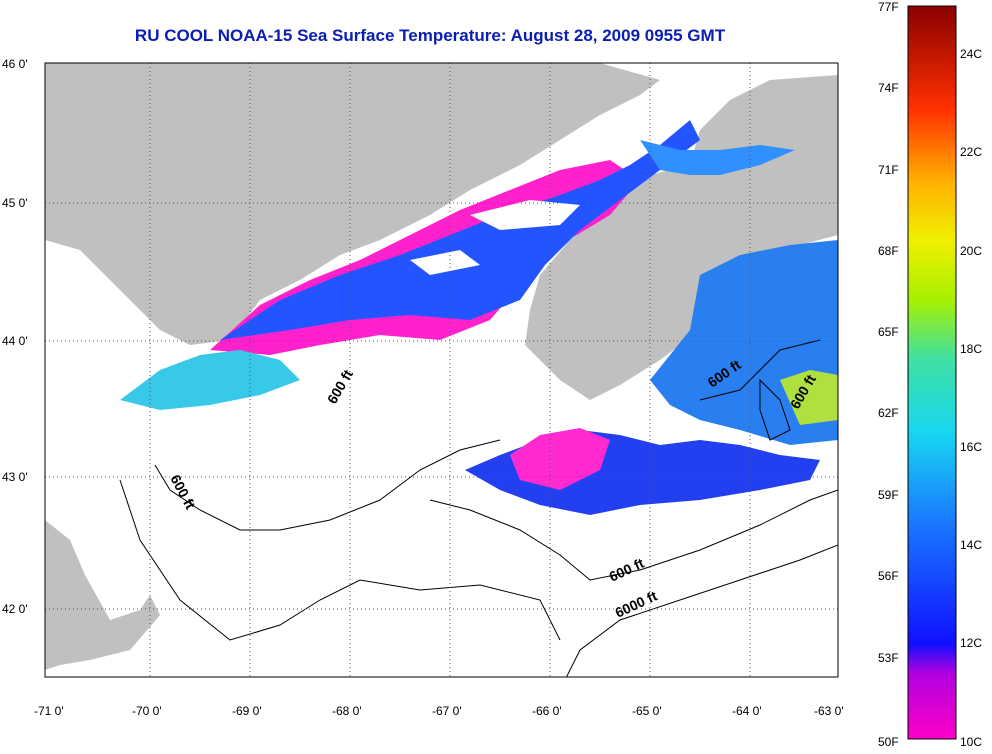 The width and height of the screenshot is (992, 754). I want to click on sst-cyan-coastal, so click(210, 380).